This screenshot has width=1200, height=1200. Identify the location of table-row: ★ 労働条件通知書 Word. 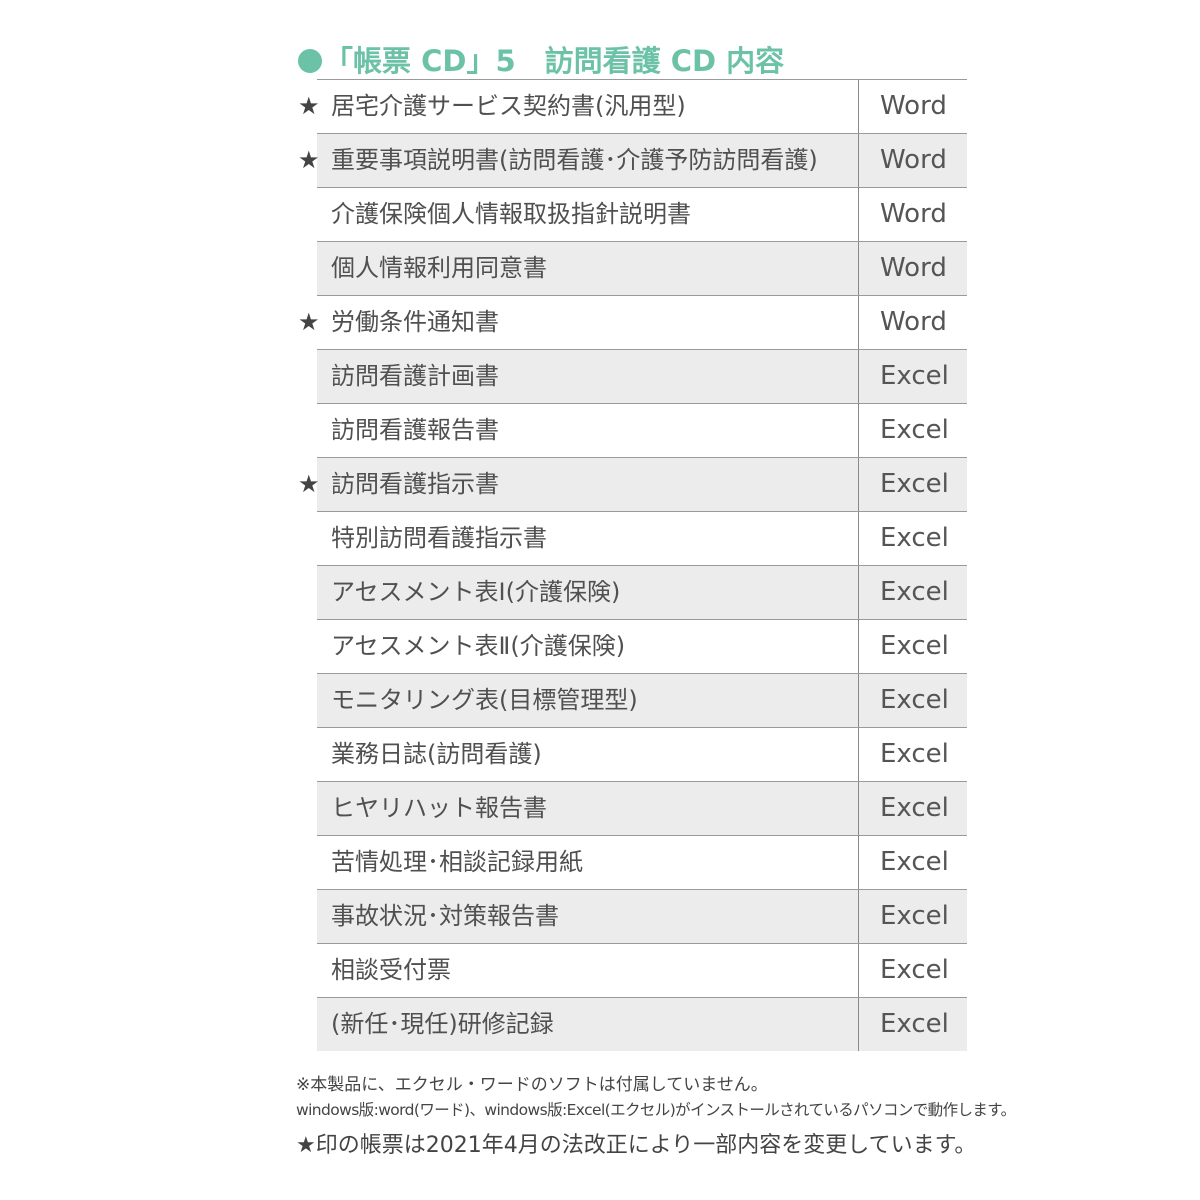
(632, 322).